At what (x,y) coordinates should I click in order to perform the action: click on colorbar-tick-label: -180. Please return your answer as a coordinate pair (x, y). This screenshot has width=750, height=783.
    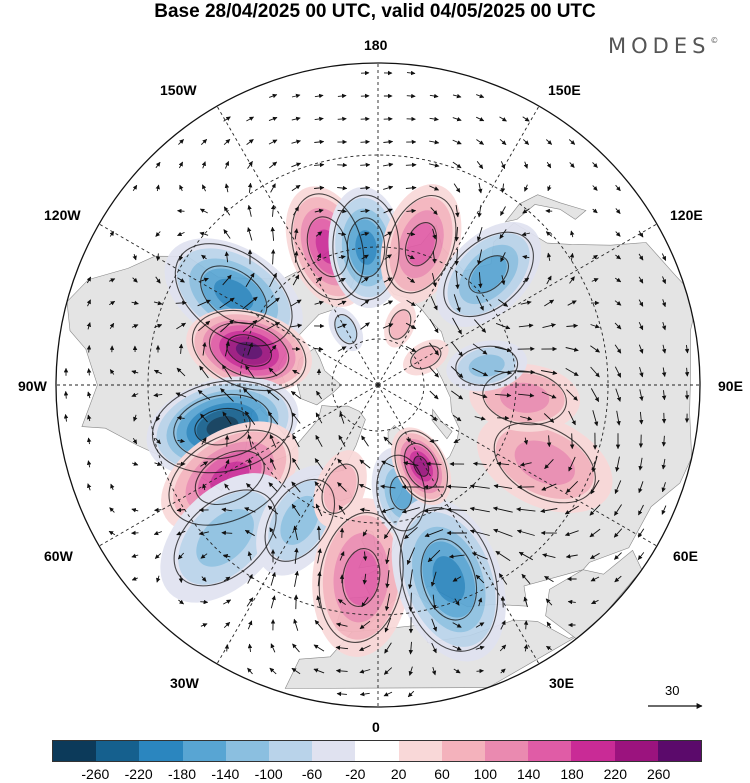
    Looking at the image, I should click on (182, 774).